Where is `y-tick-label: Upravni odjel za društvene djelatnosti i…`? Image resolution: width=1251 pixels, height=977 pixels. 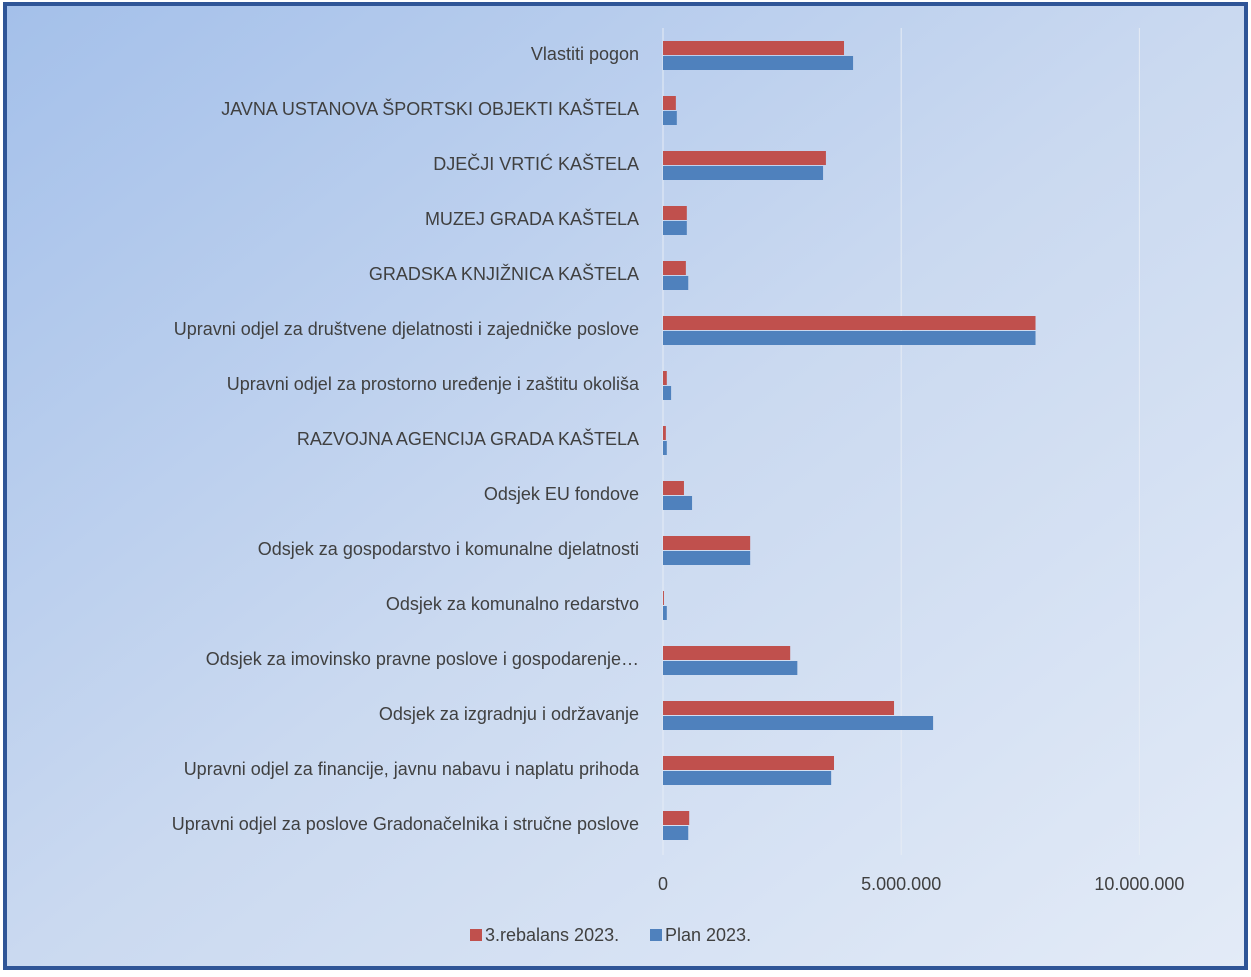
y-tick-label: Upravni odjel za društvene djelatnosti i… is located at coordinates (406, 329).